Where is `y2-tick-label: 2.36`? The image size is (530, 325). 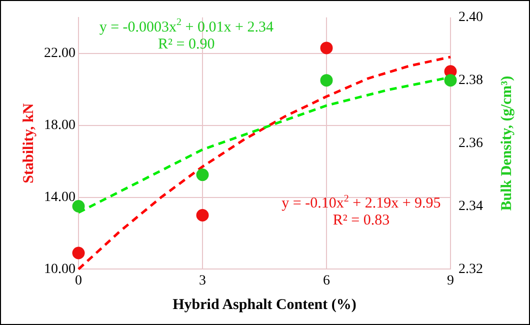
y2-tick-label: 2.36 is located at coordinates (470, 143).